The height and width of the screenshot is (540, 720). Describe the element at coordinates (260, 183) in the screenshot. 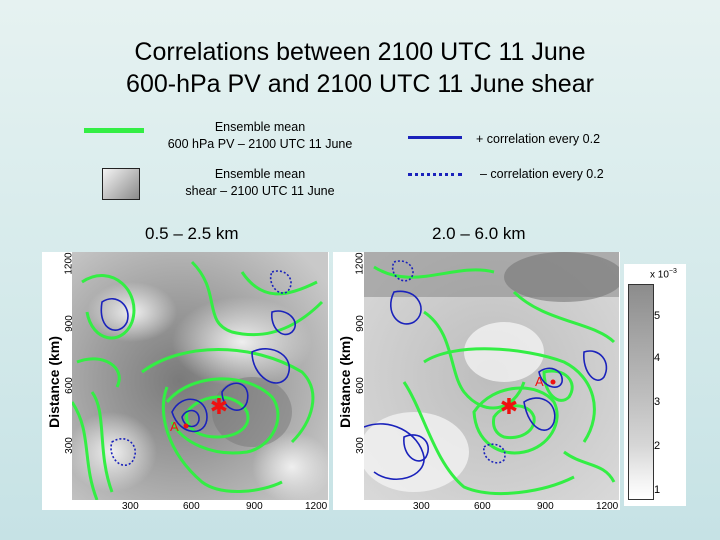

I see `shear-legend-label: Ensemble mean shear – 2100 UTC 11 June` at that location.